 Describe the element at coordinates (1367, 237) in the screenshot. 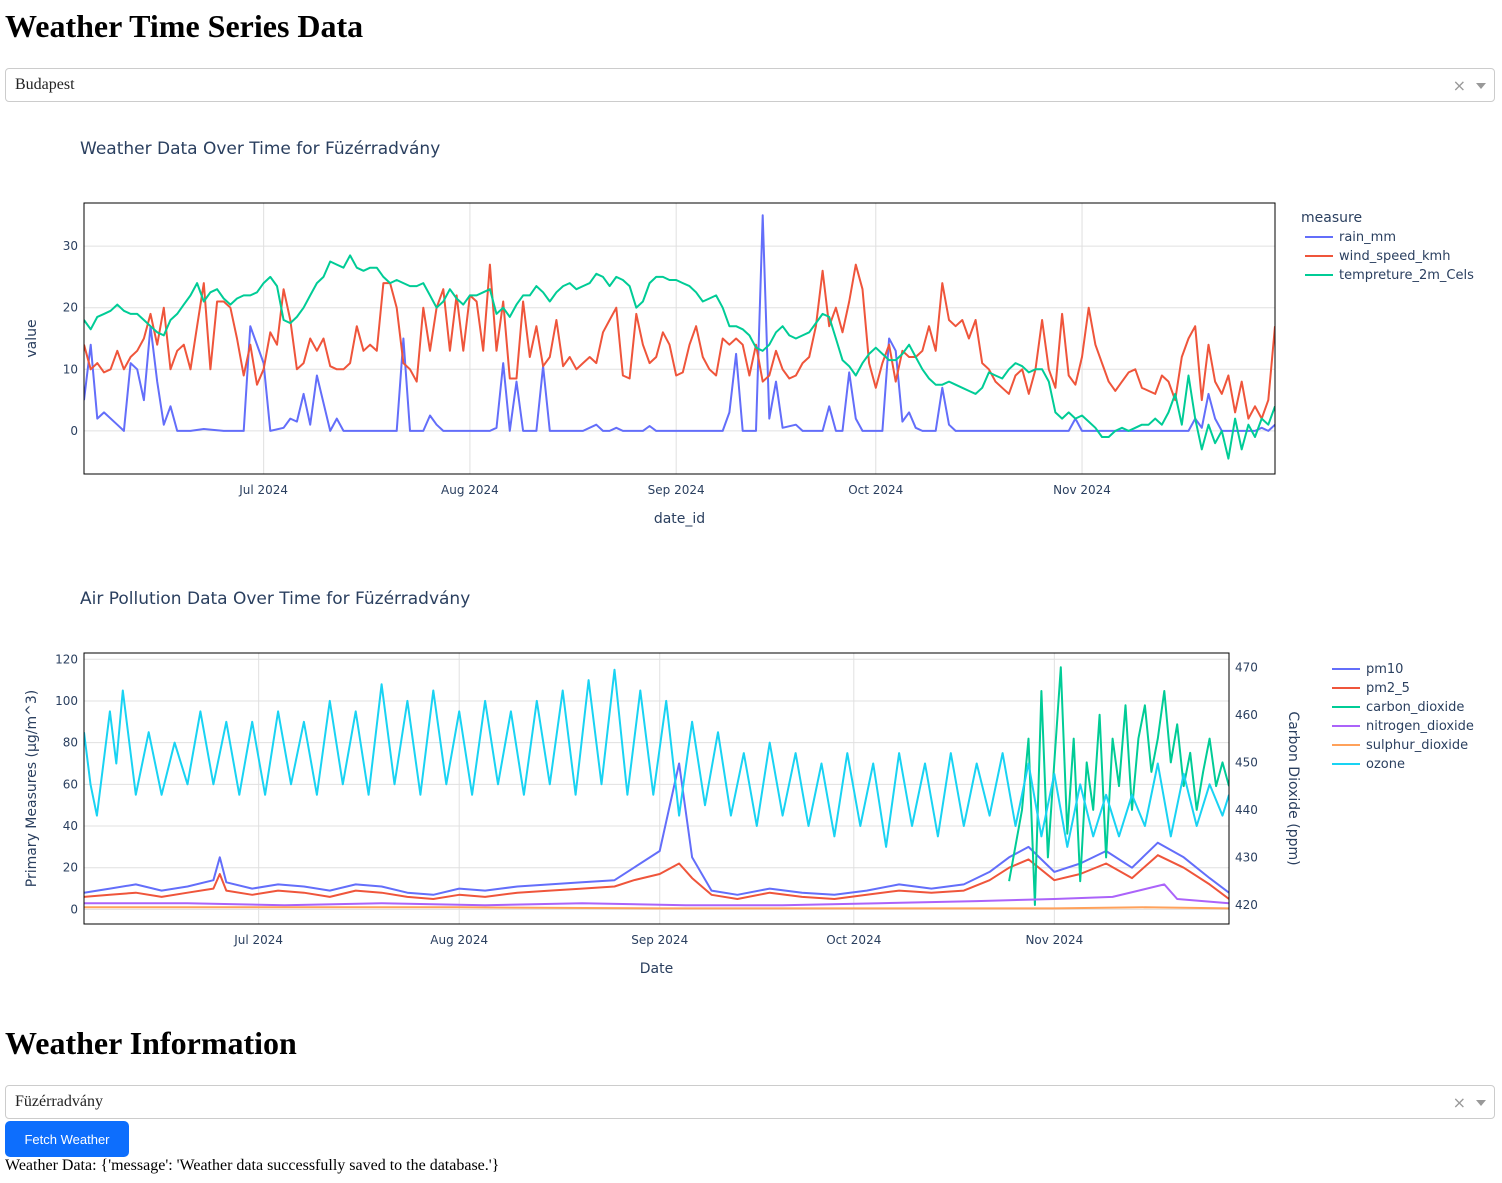

I see `legend-entry: rain_mm` at that location.